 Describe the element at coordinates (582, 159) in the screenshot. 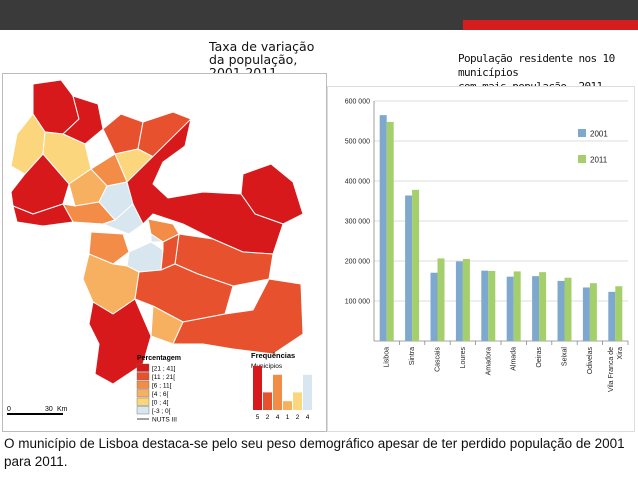

I see `legend-swatch-2011` at that location.